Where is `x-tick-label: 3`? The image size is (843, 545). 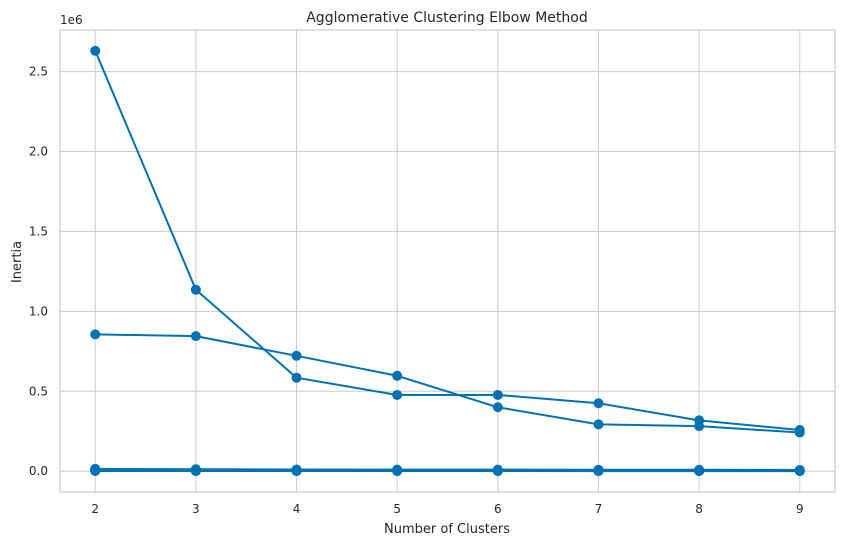 x-tick-label: 3 is located at coordinates (196, 509).